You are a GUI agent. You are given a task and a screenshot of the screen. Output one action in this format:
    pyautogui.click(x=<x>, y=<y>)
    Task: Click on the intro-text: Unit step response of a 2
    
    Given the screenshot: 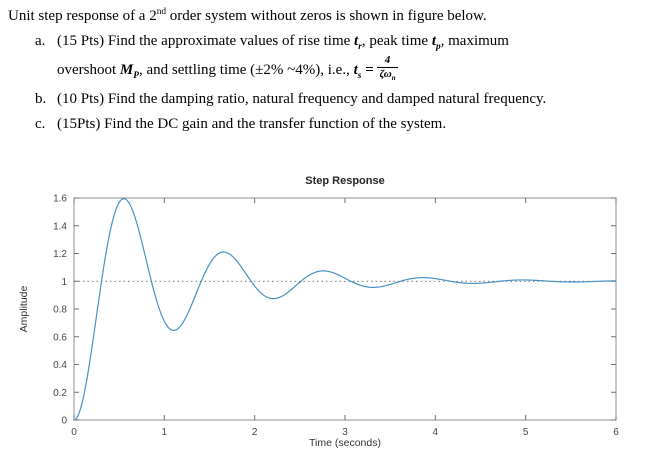 What is the action you would take?
    pyautogui.click(x=82, y=16)
    